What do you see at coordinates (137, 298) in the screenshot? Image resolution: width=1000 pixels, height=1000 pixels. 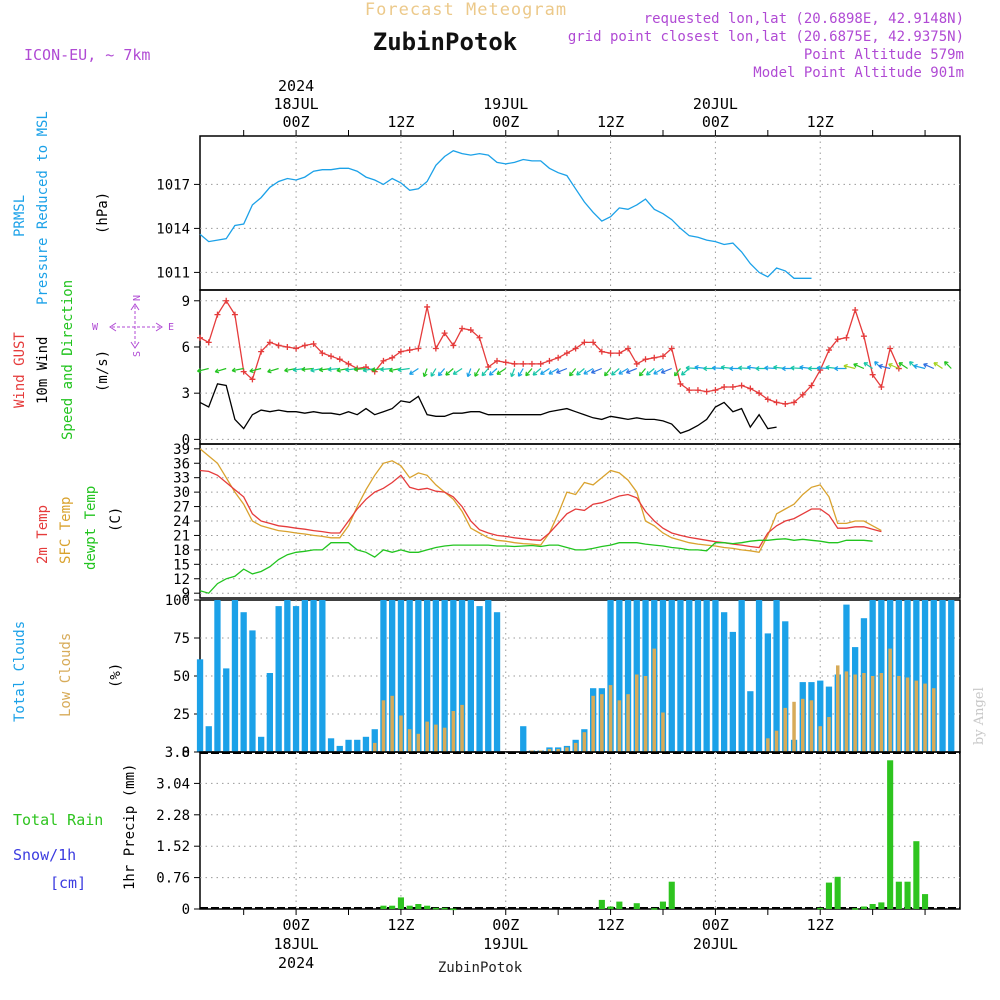 I see `compass-north: N` at bounding box center [137, 298].